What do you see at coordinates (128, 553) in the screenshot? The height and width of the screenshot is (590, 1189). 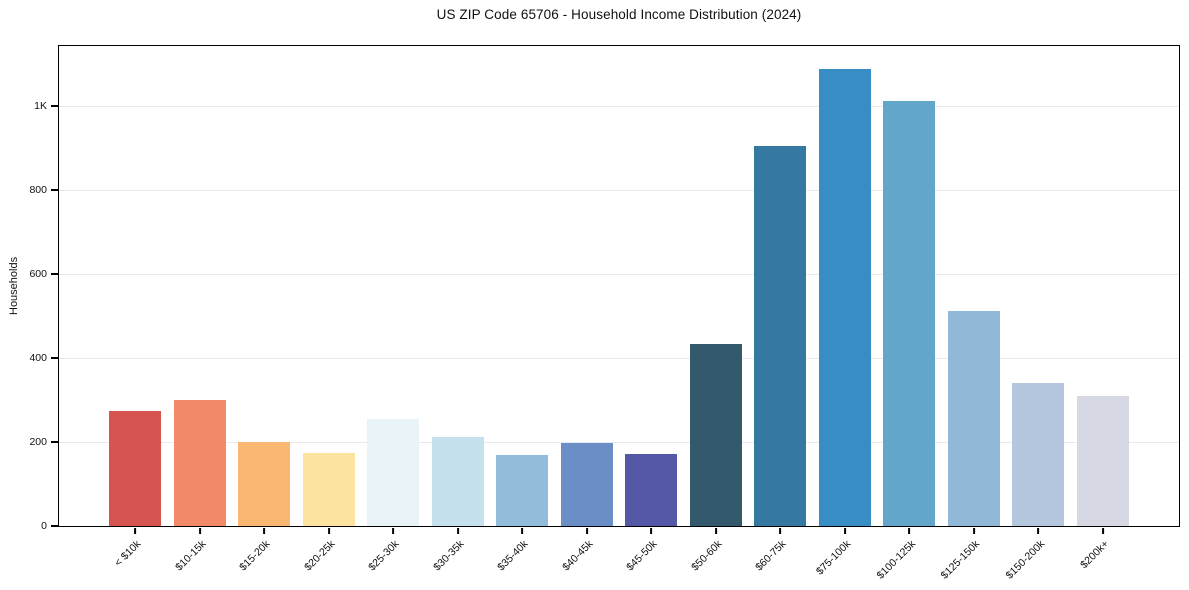 I see `x-tick-label: < $10k` at bounding box center [128, 553].